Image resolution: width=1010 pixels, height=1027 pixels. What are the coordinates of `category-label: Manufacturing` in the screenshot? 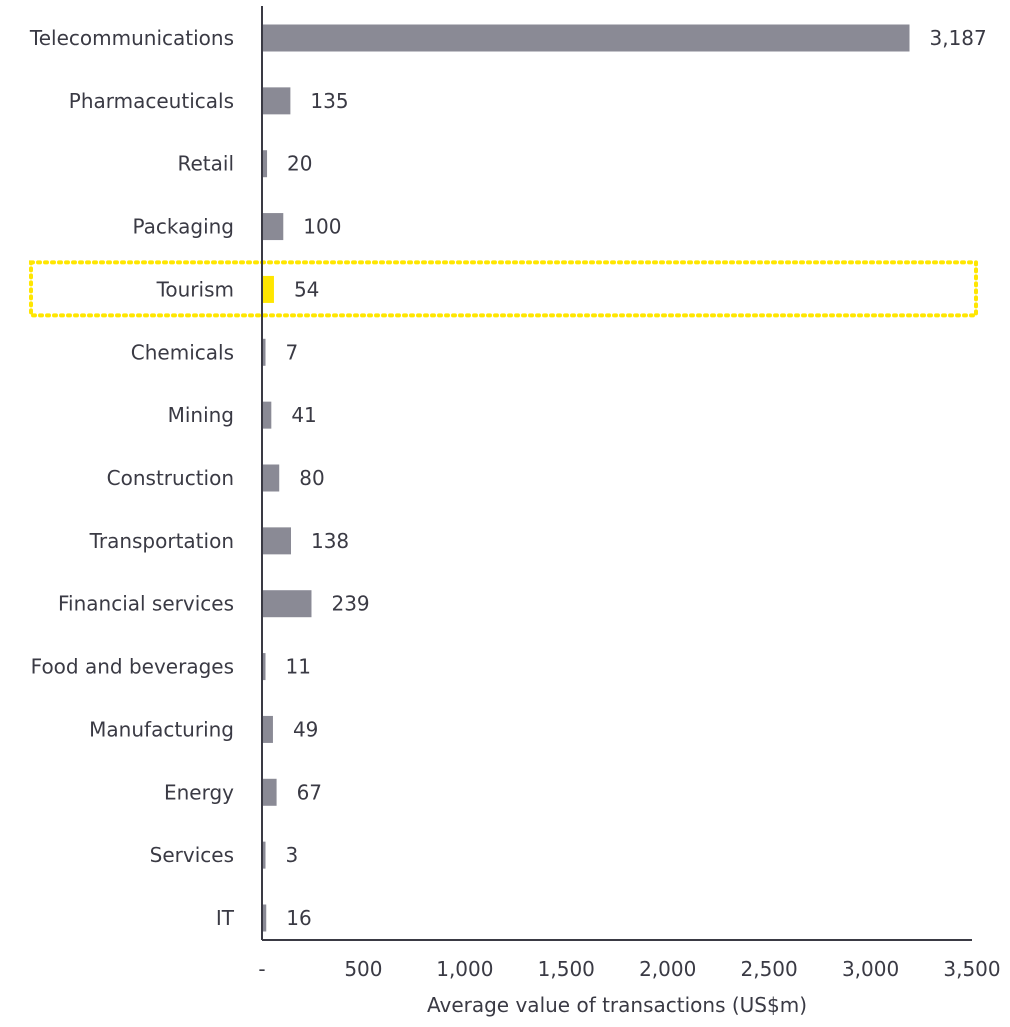 It's located at (161, 729).